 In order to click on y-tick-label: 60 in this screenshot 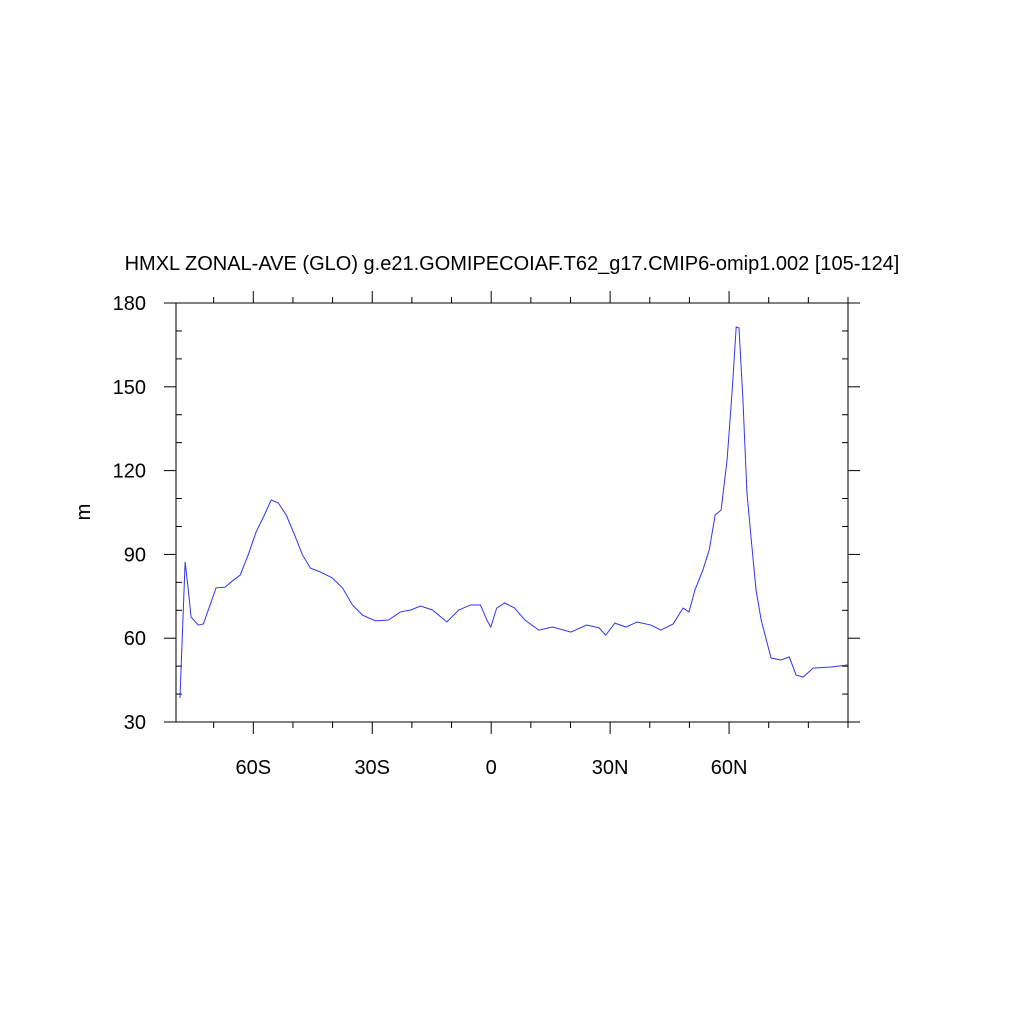, I will do `click(135, 639)`.